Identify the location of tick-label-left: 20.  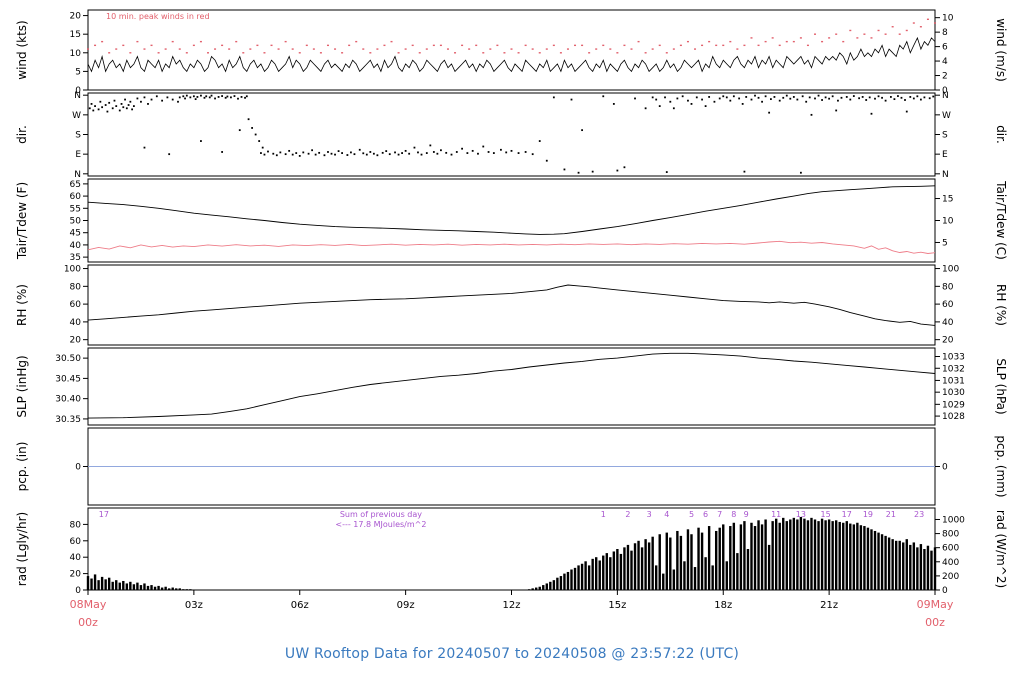
(76, 341).